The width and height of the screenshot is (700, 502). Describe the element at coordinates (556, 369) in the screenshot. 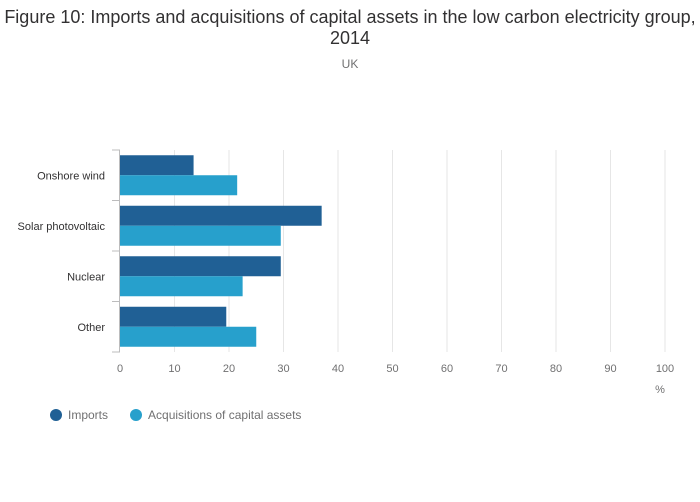

I see `x-tick-label: 80` at that location.